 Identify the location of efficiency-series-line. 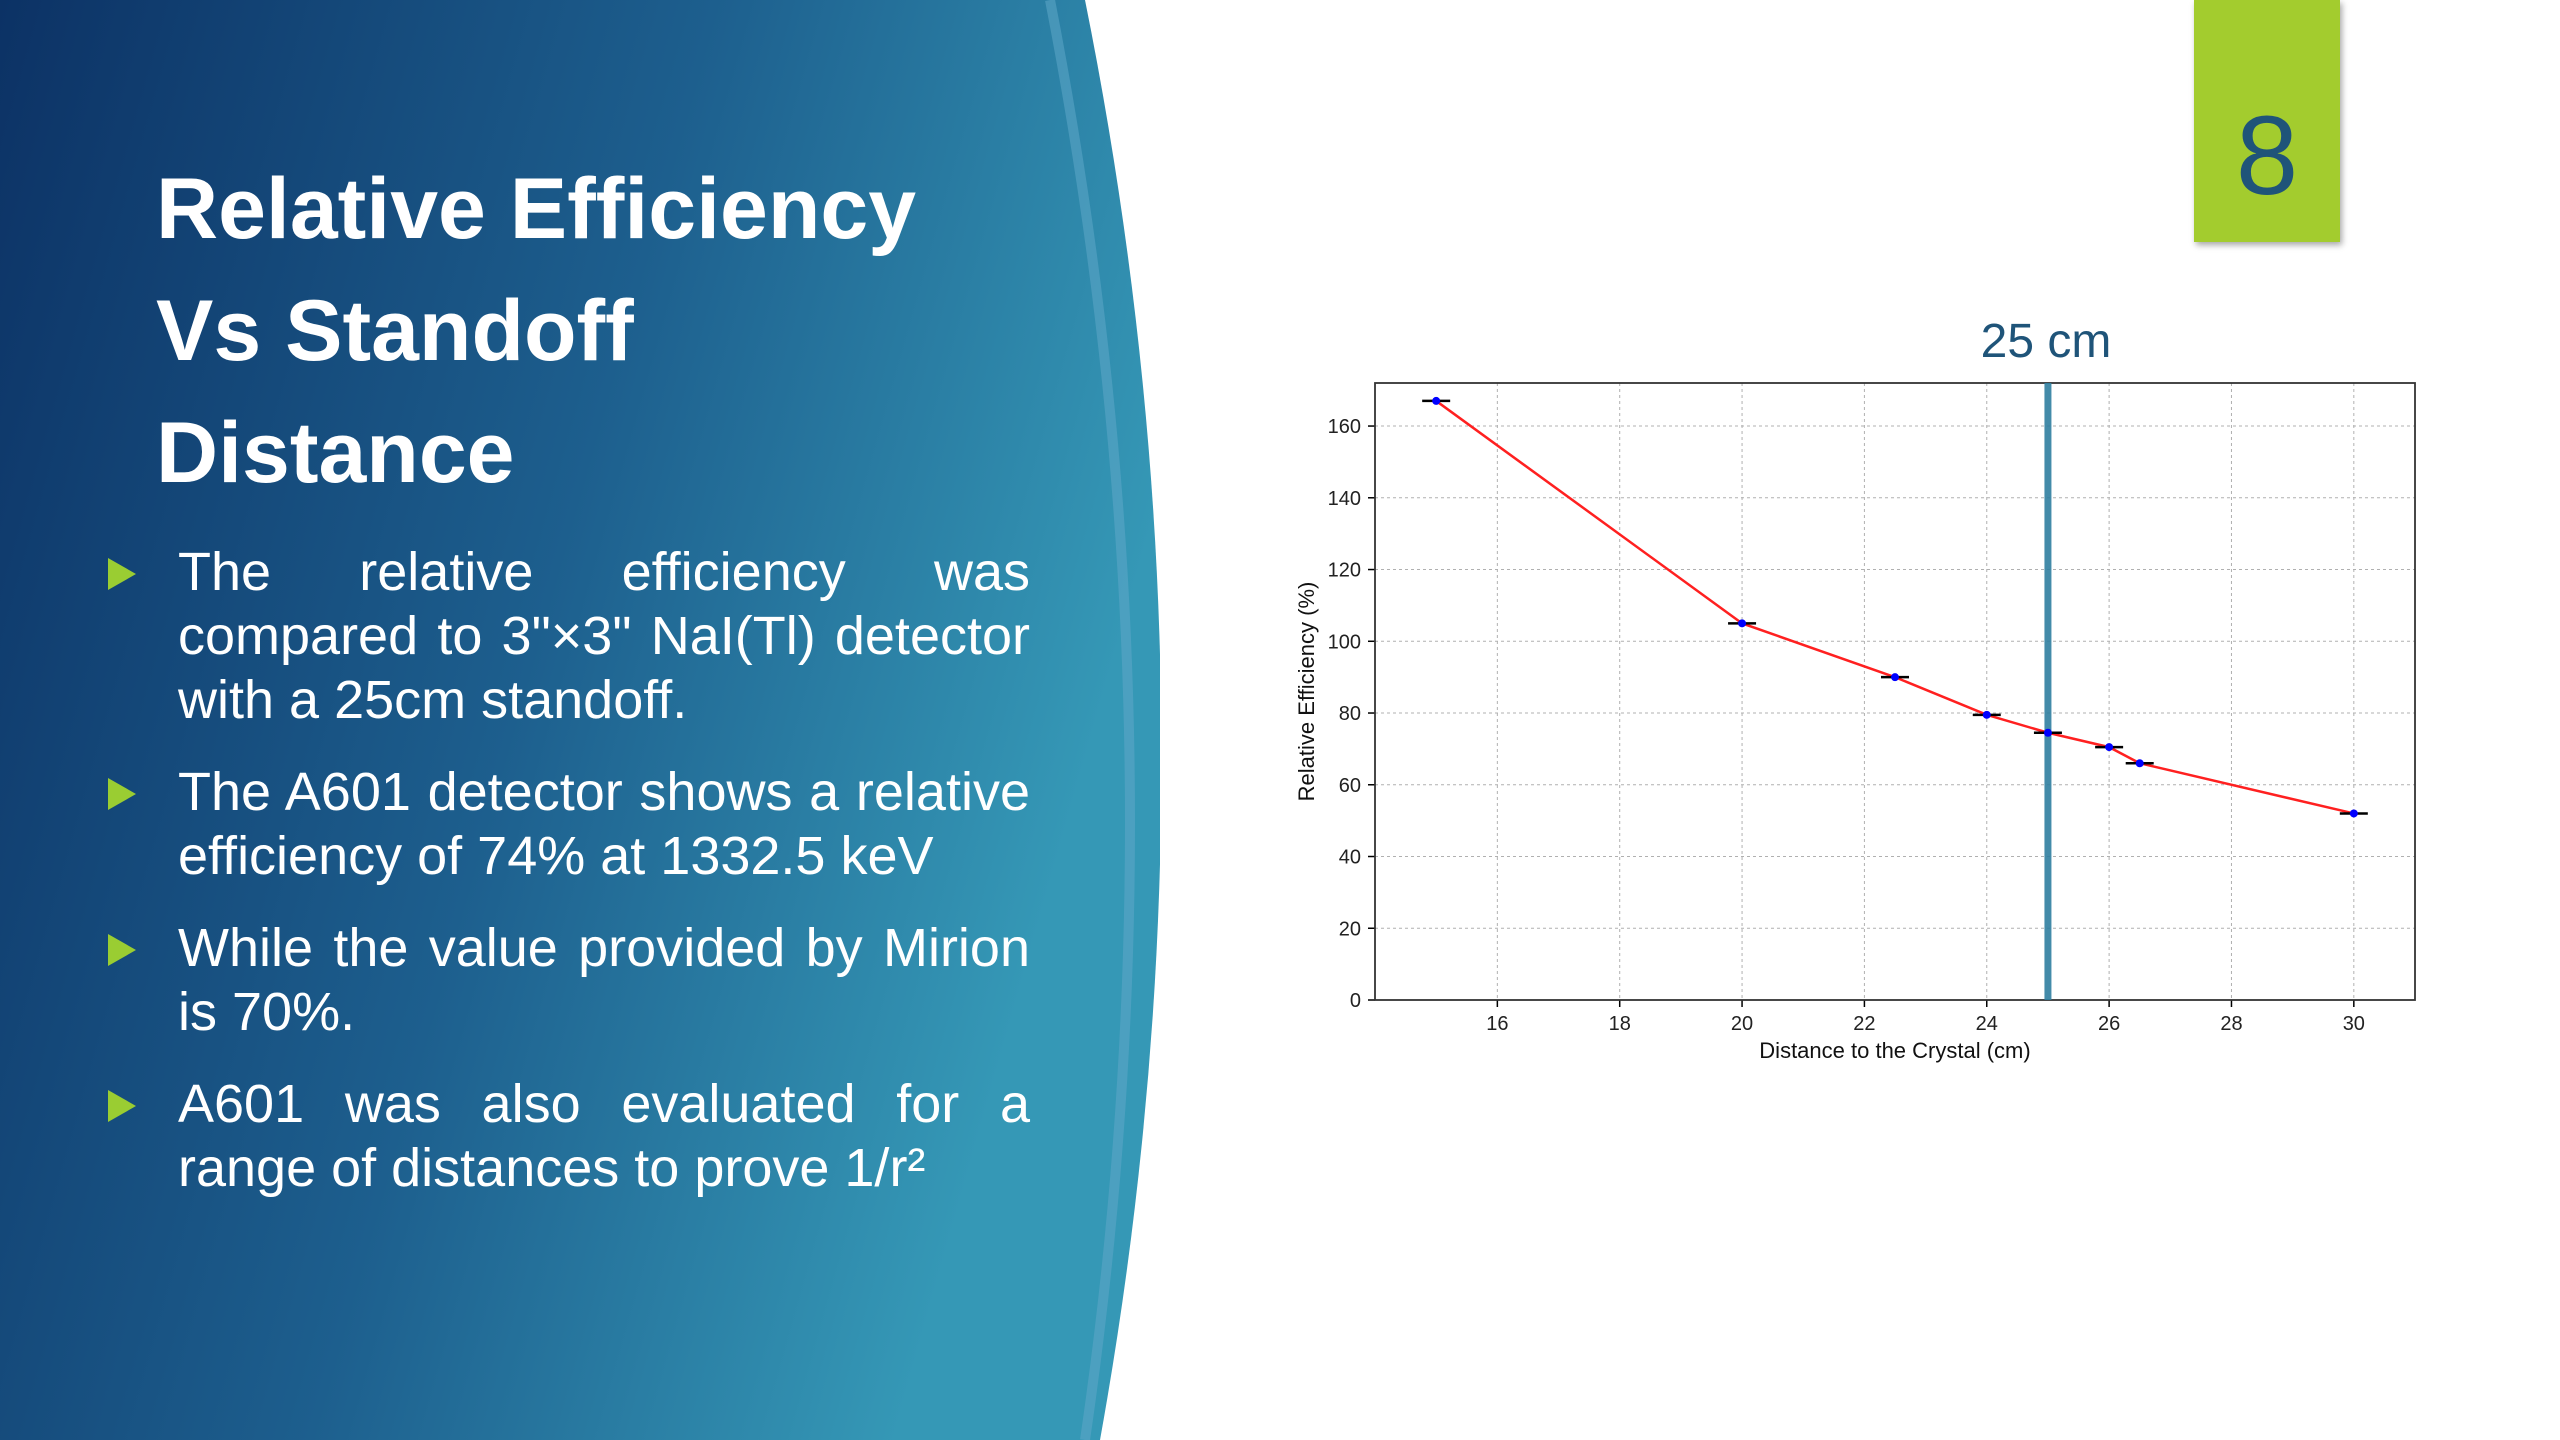
(1895, 607).